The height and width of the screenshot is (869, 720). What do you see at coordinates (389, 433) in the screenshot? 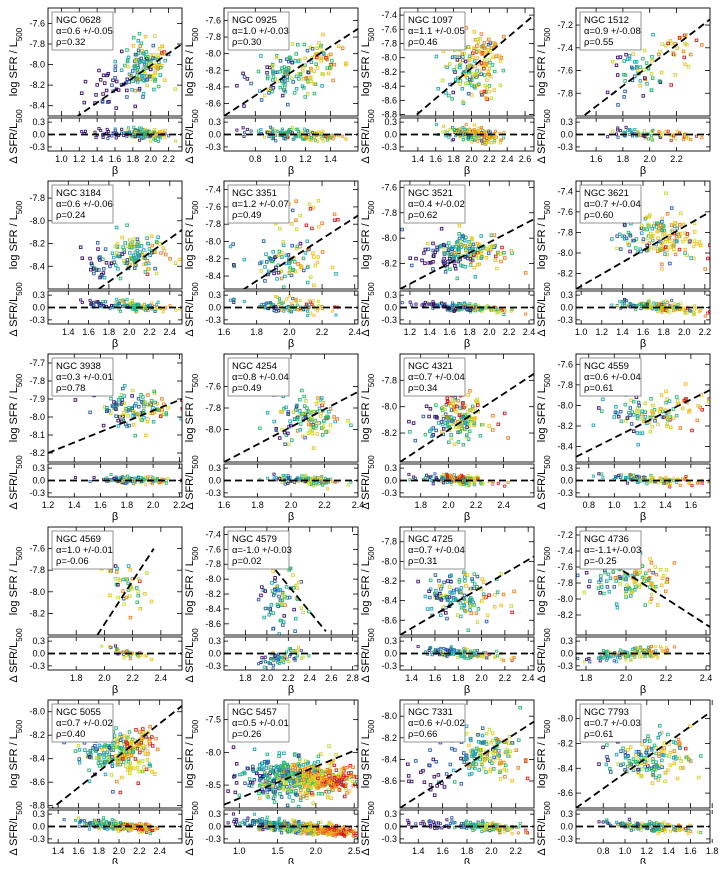
I see `y-tick-label: -8.2` at bounding box center [389, 433].